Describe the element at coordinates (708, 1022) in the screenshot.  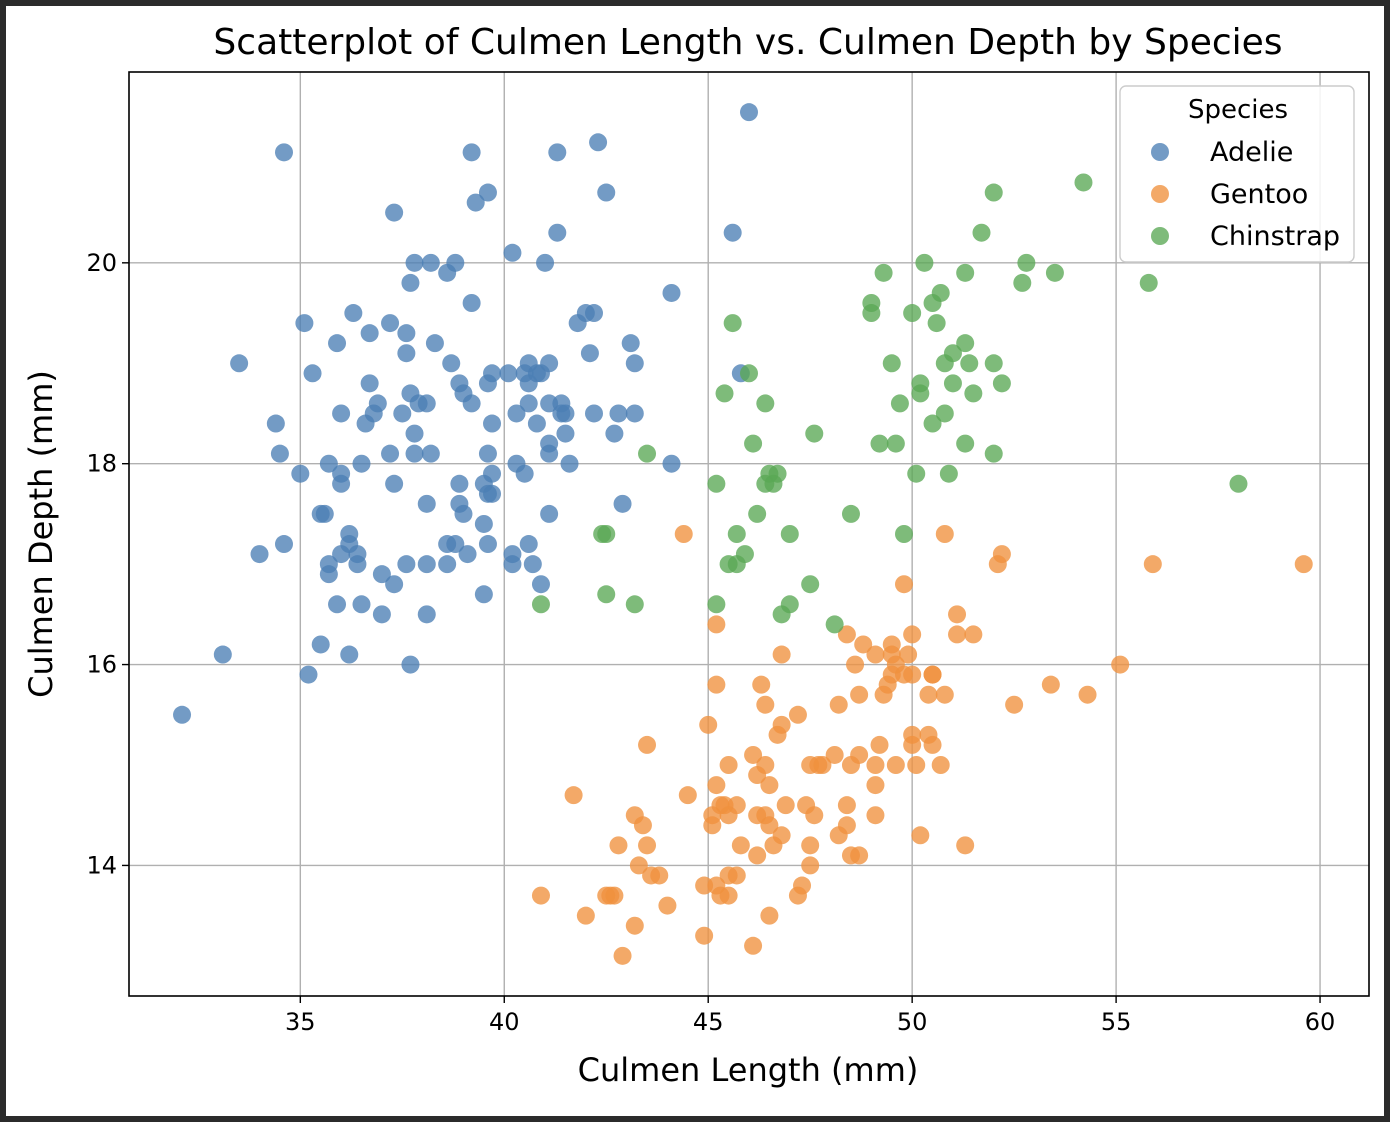
I see `x-tick-label: 45` at that location.